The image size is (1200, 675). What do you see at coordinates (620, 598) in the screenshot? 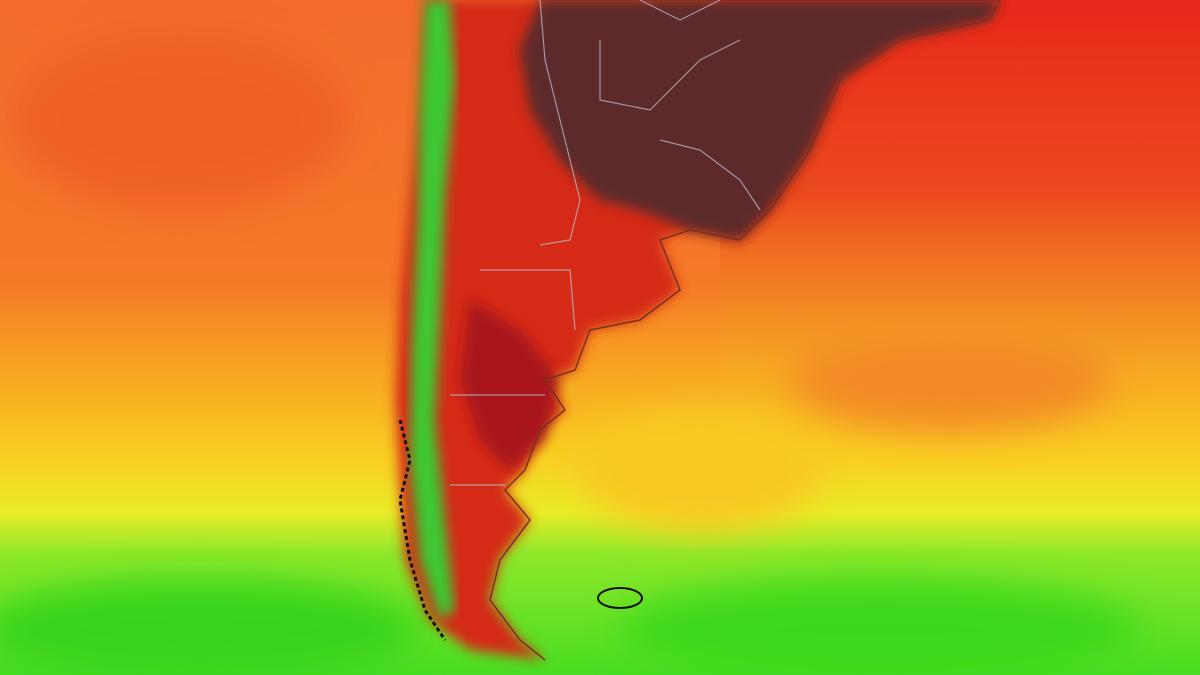
I see `falkland-islands` at bounding box center [620, 598].